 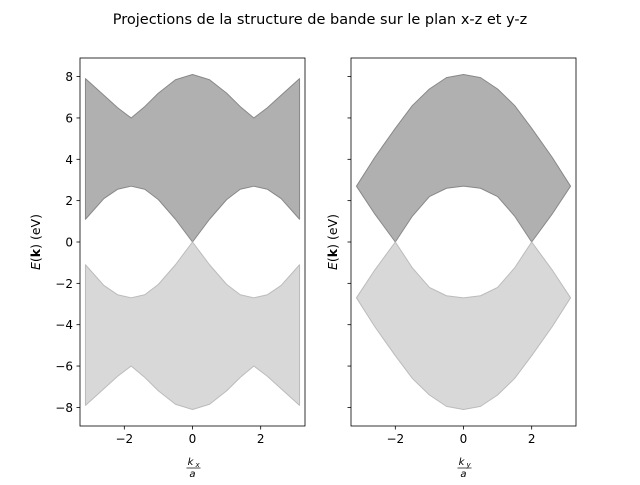 I want to click on y-tick-label: −4, so click(x=64, y=325).